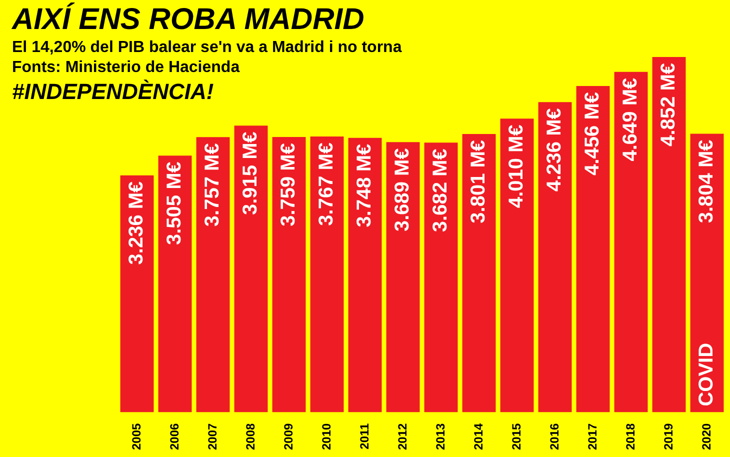 This screenshot has width=730, height=457. I want to click on data-label: 4.010 M€, so click(517, 166).